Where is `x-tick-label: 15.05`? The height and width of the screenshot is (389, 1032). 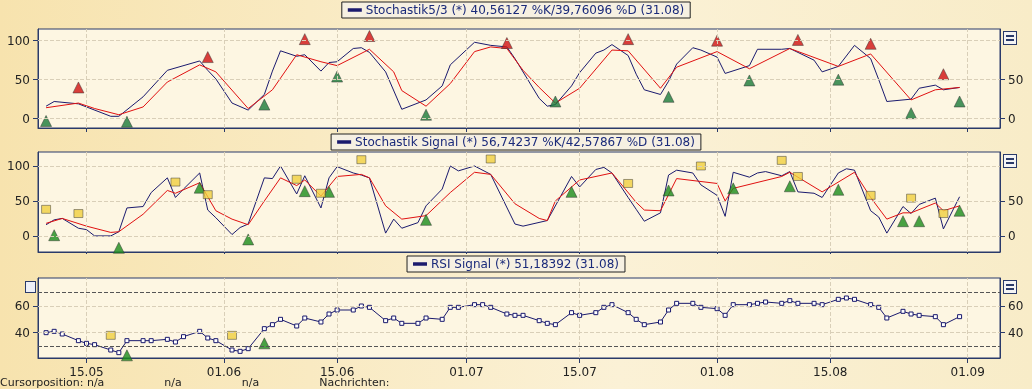 x-tick-label: 15.05 is located at coordinates (86, 372).